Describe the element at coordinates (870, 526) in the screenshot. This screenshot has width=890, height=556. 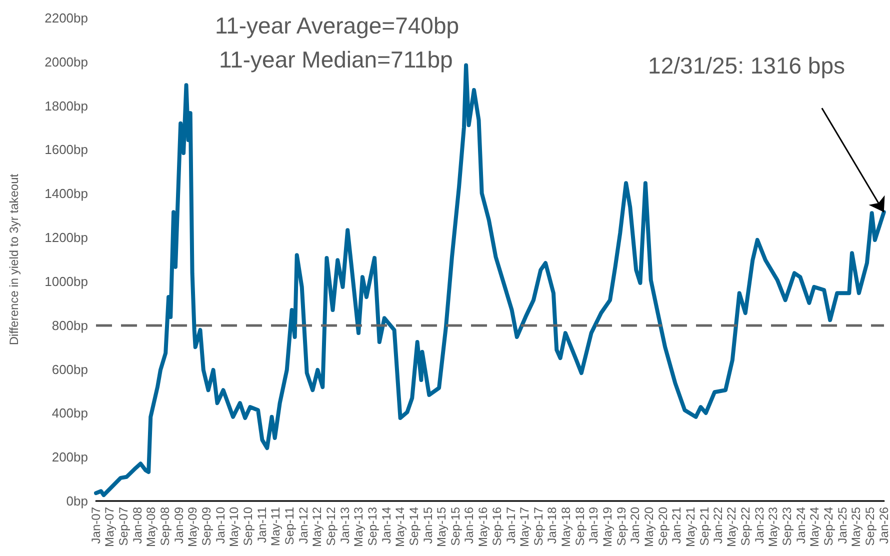
I see `x-tick-label: Sep-25` at that location.